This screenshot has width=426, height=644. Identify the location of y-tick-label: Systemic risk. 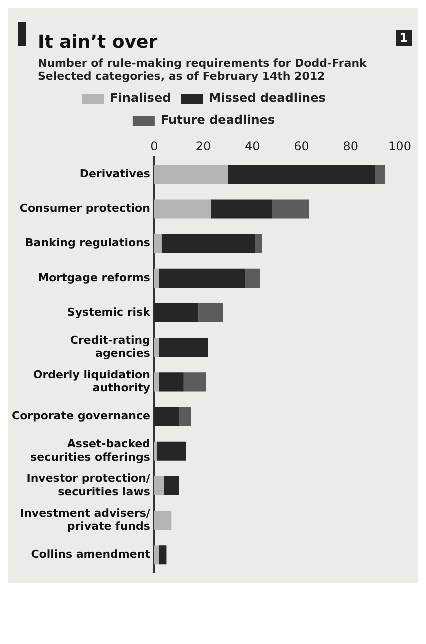
(109, 312).